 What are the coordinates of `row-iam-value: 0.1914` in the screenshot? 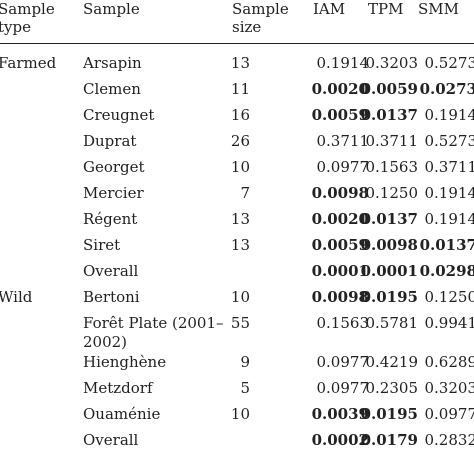 It's located at (343, 63).